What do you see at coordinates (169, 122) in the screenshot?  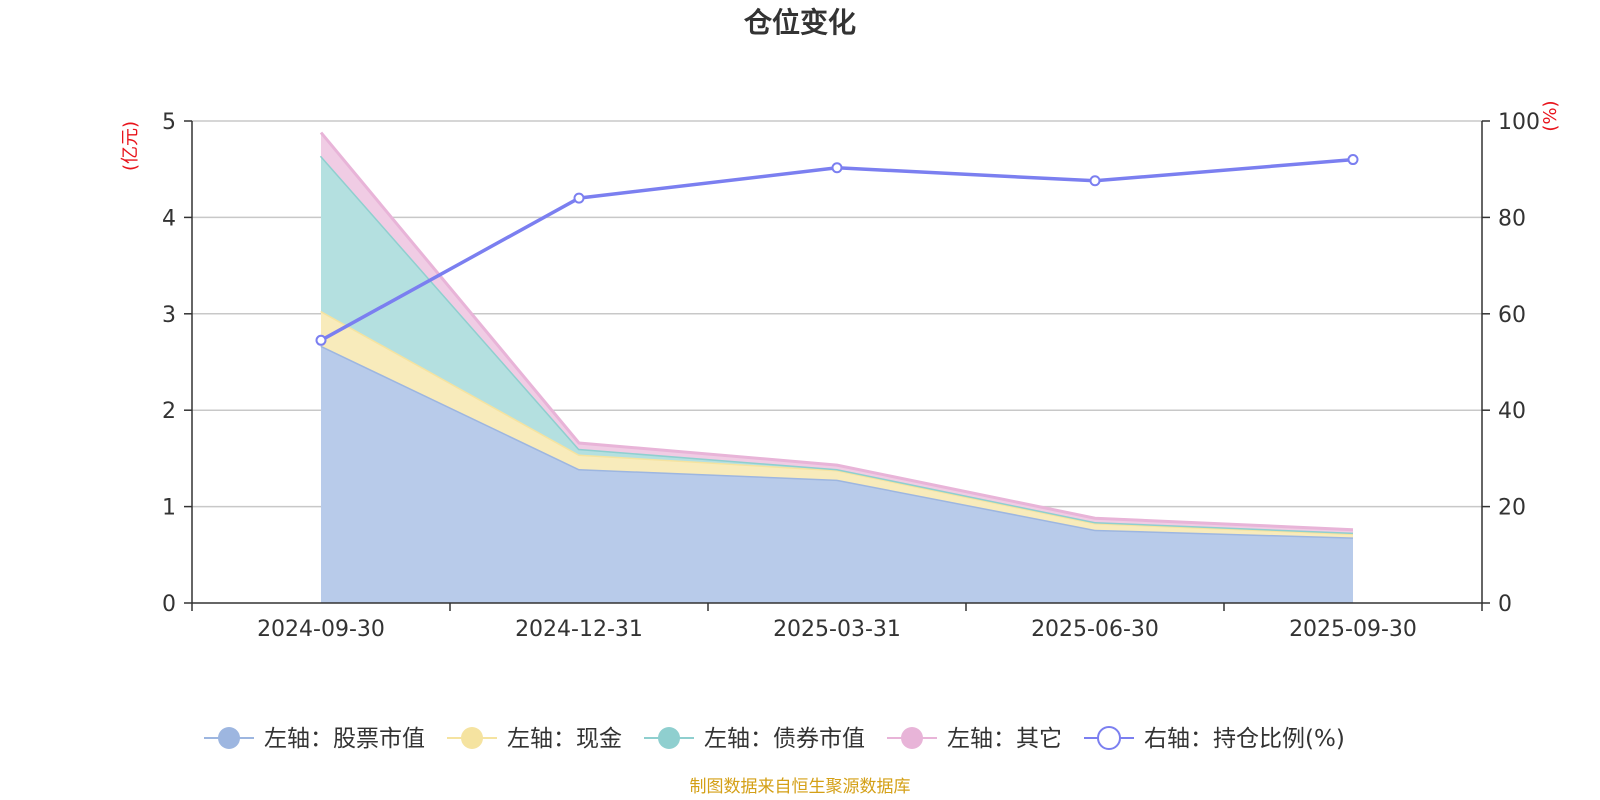 I see `left-tick-label: 5` at bounding box center [169, 122].